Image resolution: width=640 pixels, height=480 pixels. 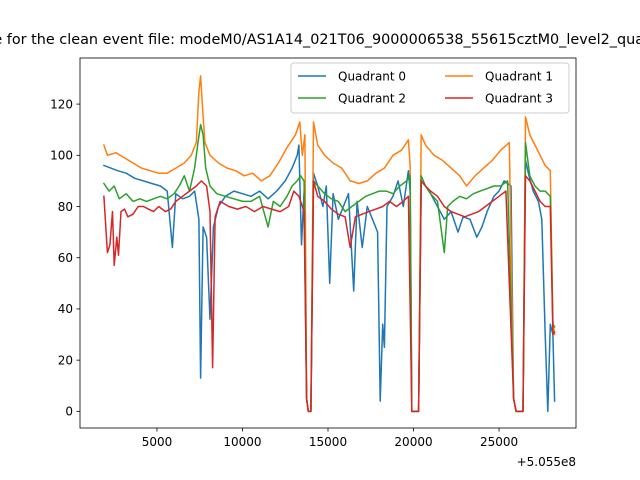 What do you see at coordinates (65, 309) in the screenshot?
I see `y-tick-label: 40` at bounding box center [65, 309].